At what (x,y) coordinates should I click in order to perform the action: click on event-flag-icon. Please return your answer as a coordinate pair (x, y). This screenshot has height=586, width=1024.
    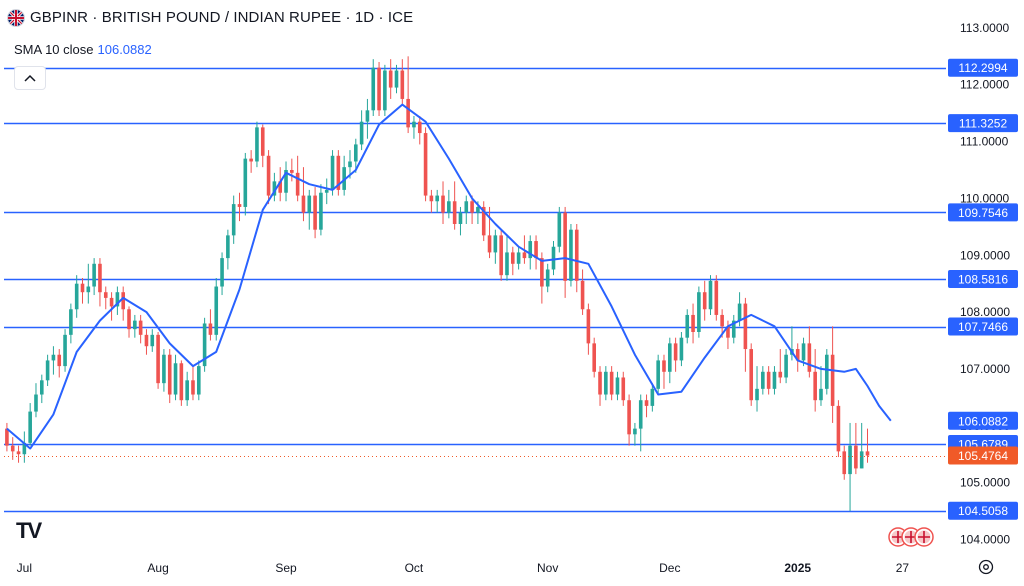
    Looking at the image, I should click on (924, 537).